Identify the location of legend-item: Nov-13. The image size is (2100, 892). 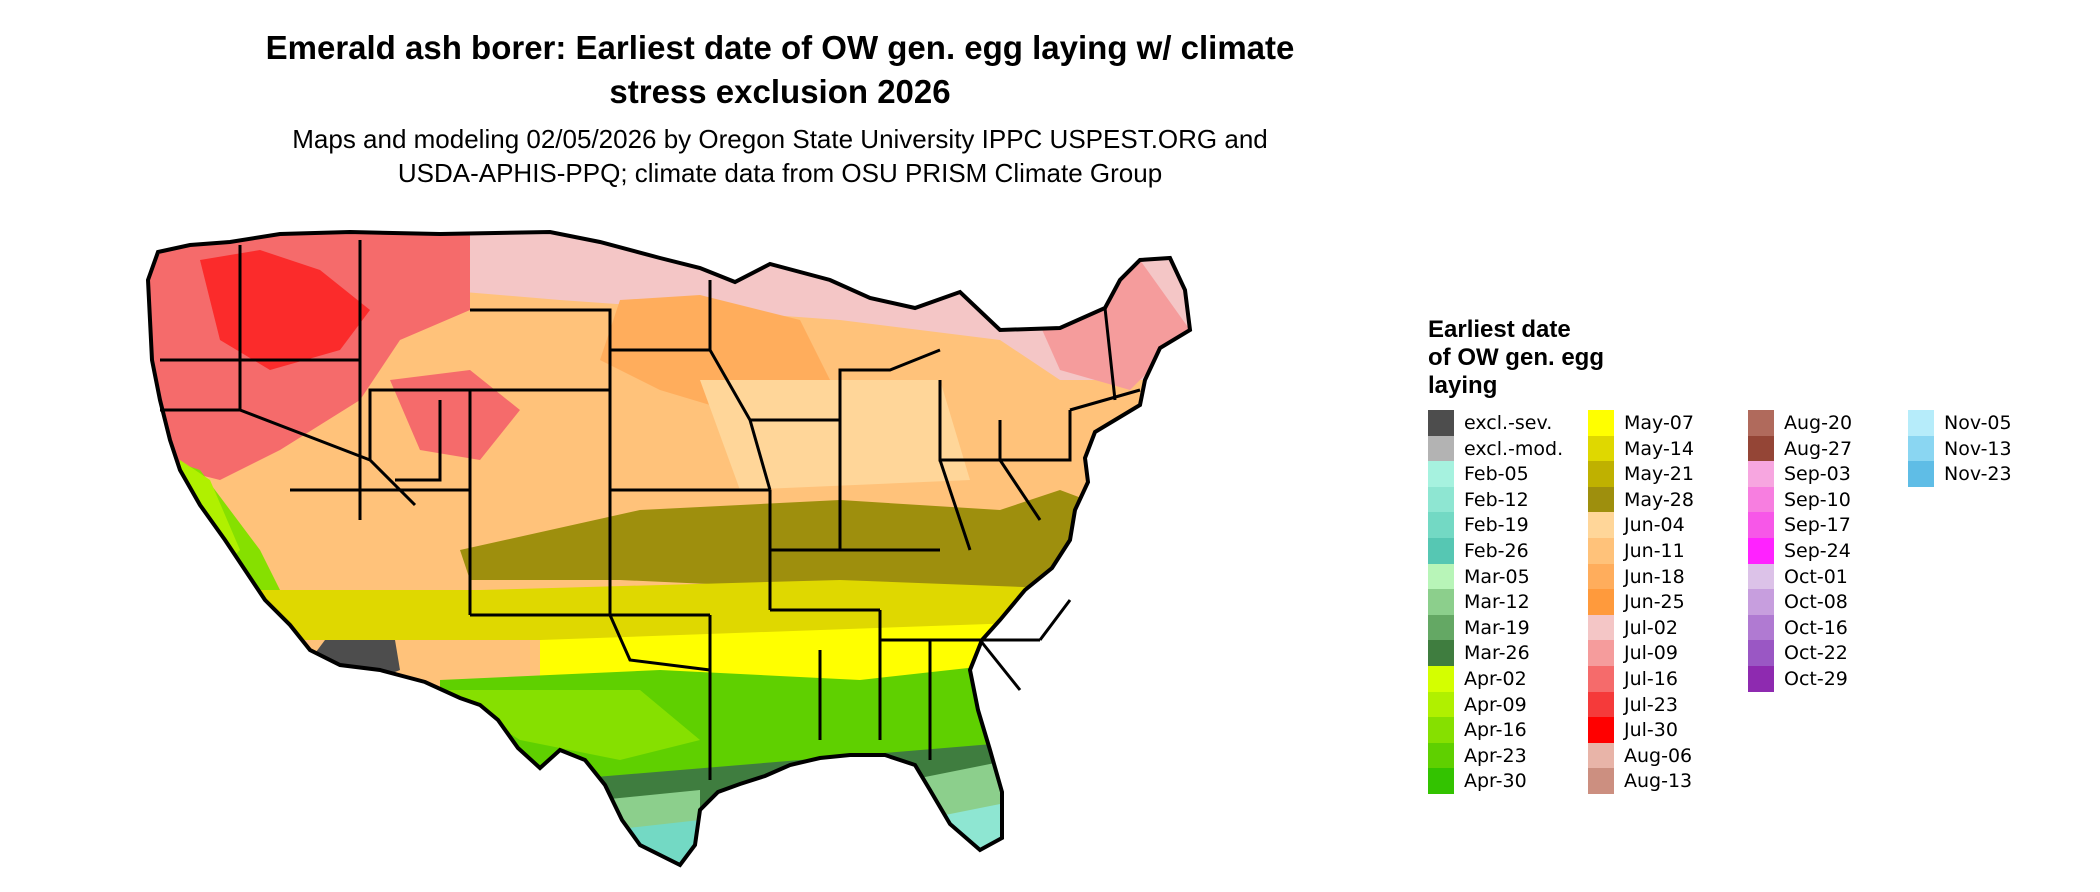
(1960, 448).